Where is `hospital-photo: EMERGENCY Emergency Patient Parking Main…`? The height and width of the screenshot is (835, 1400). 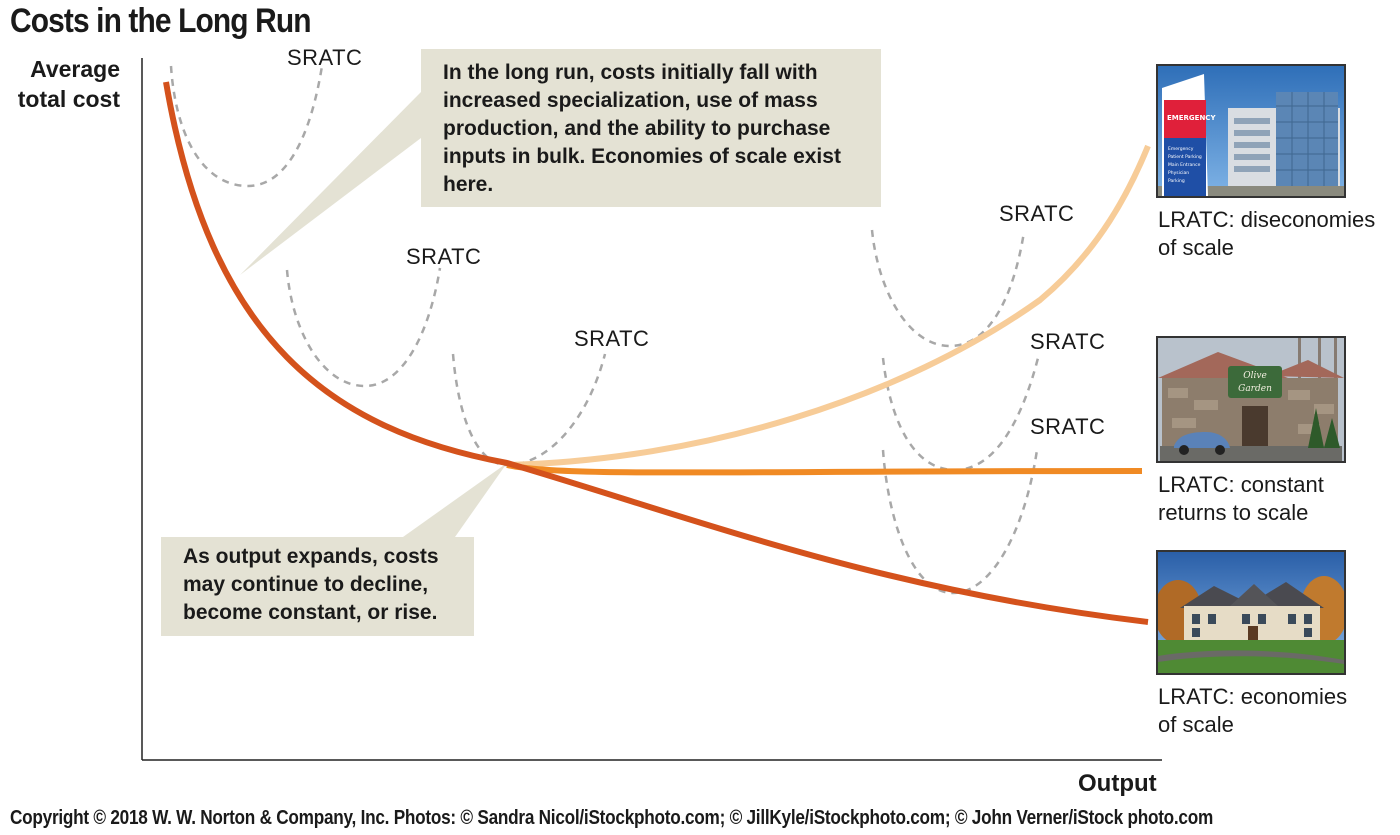
hospital-photo: EMERGENCY Emergency Patient Parking Main… is located at coordinates (1251, 131).